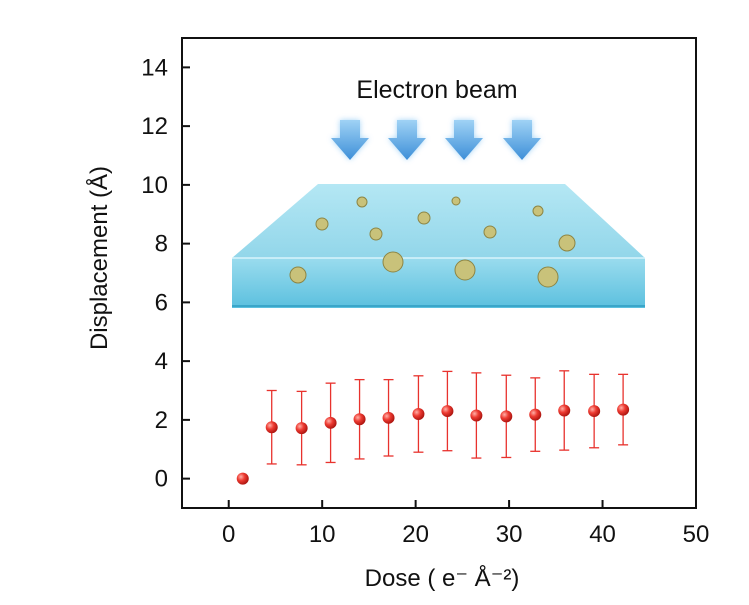  I want to click on y-tick-label: 12, so click(154, 126).